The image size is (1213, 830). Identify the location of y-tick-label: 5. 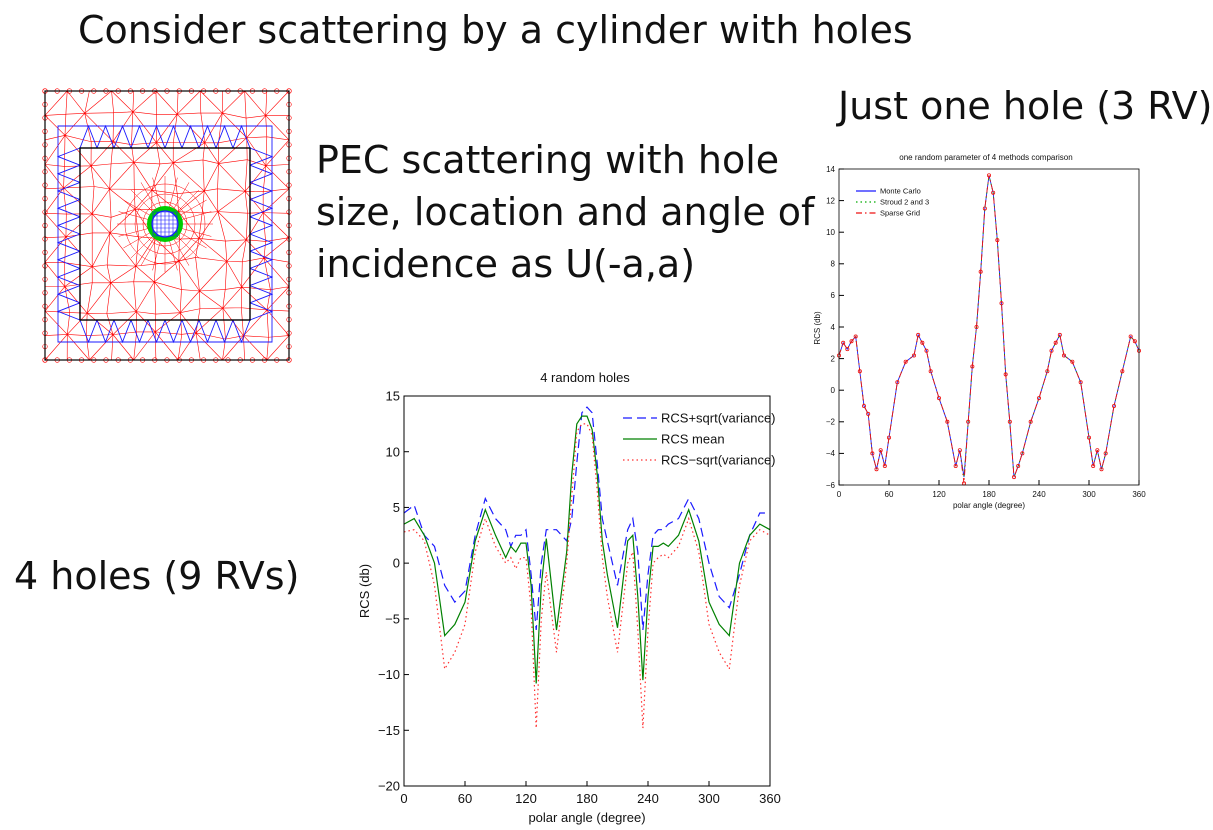
(396, 507).